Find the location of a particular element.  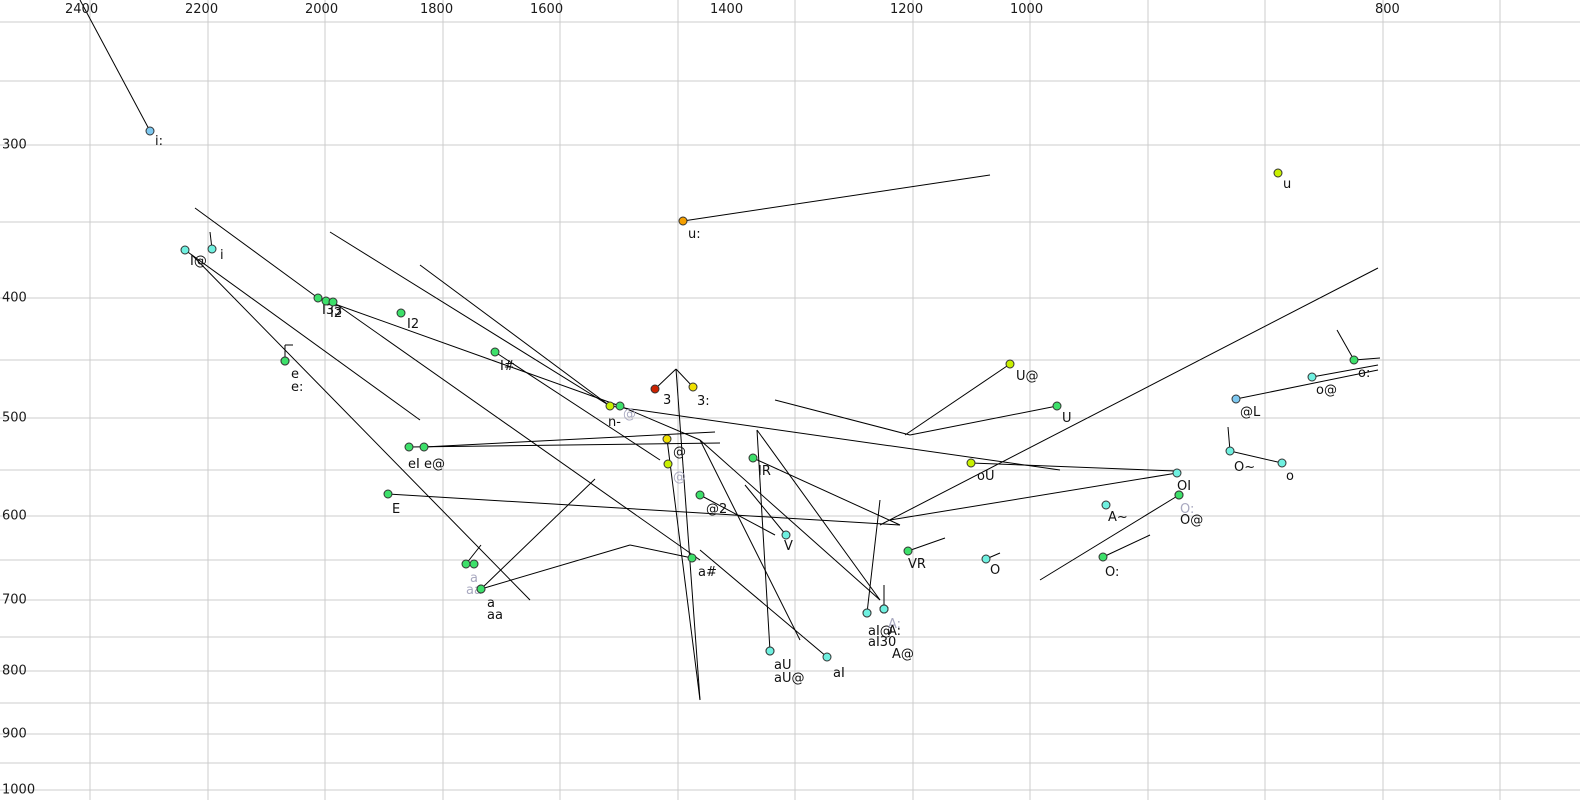

vowel-label: u is located at coordinates (1287, 184).